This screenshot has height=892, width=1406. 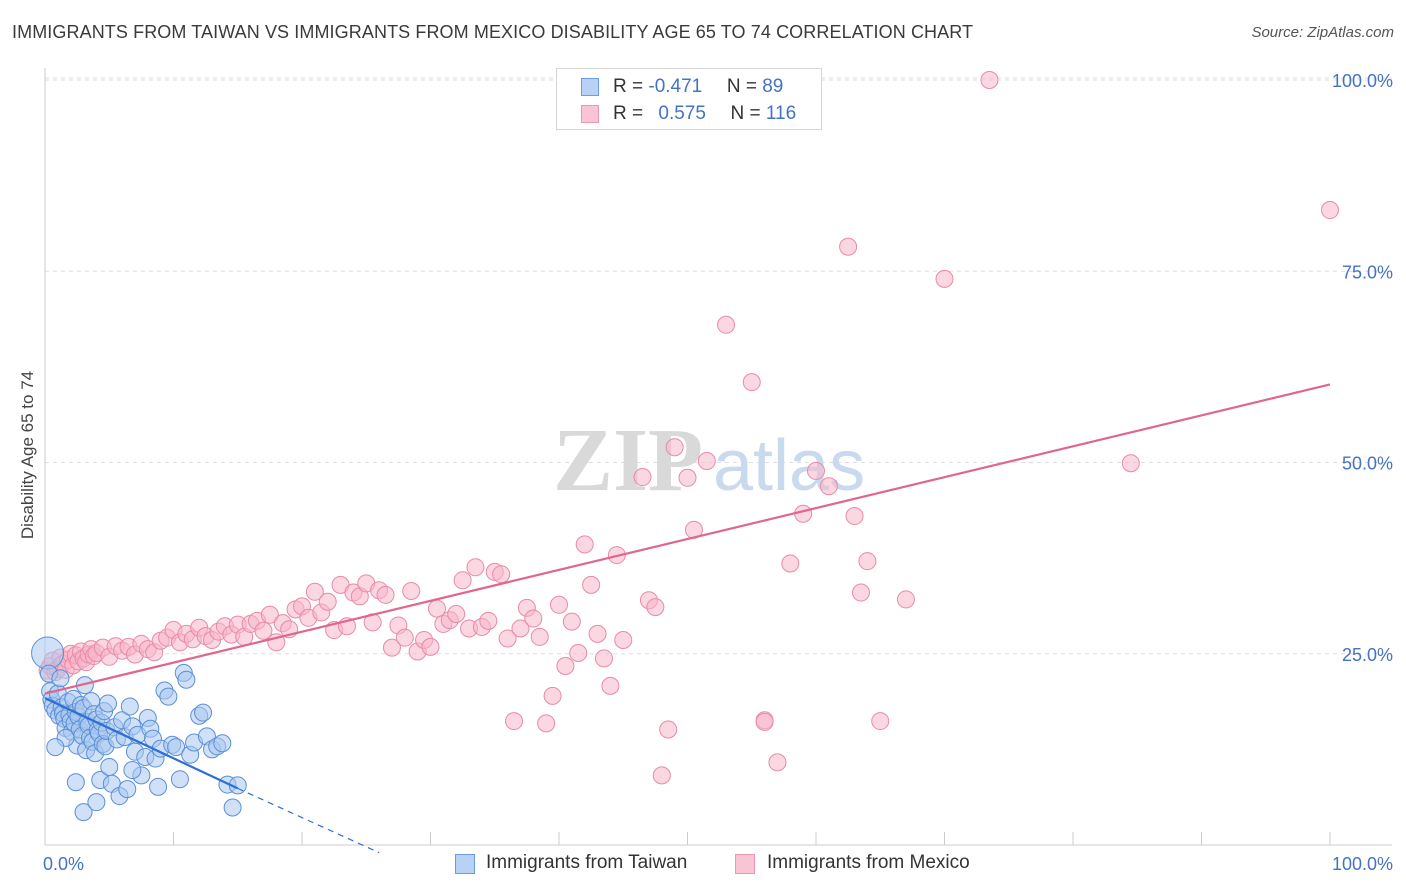 What do you see at coordinates (1367, 272) in the screenshot?
I see `y-tick-label: 75.0%` at bounding box center [1367, 272].